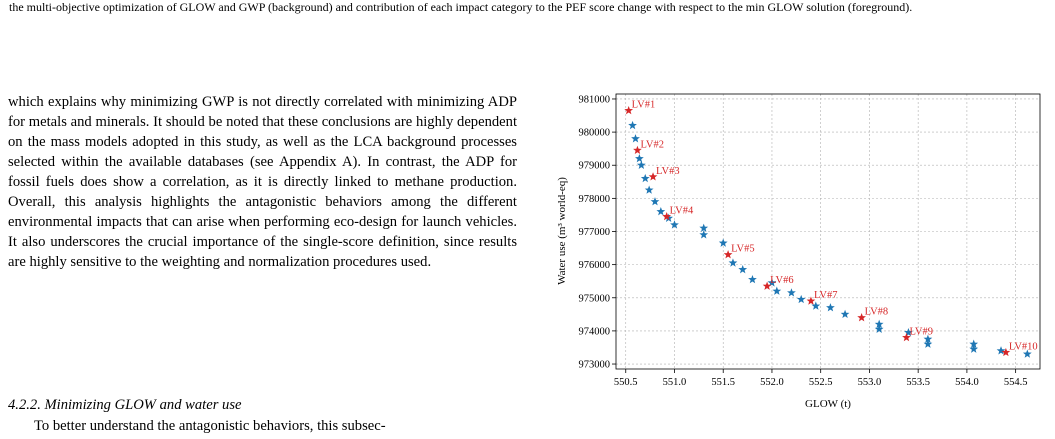 This screenshot has height=439, width=1055. Describe the element at coordinates (1016, 382) in the screenshot. I see `x-tick-label: 554.5` at that location.